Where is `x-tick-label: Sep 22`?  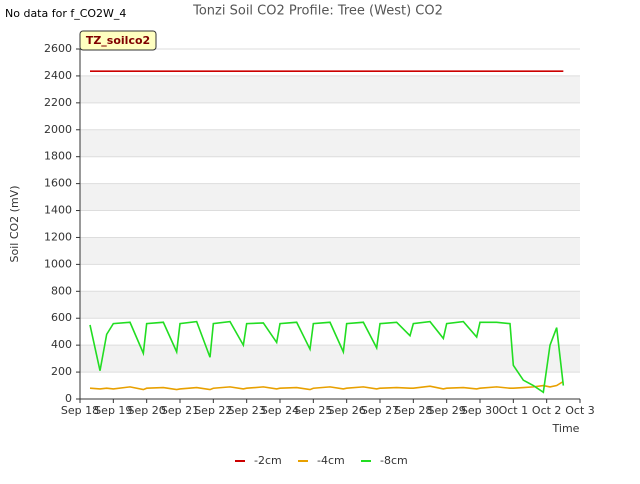 x-tick-label: Sep 22 is located at coordinates (213, 410).